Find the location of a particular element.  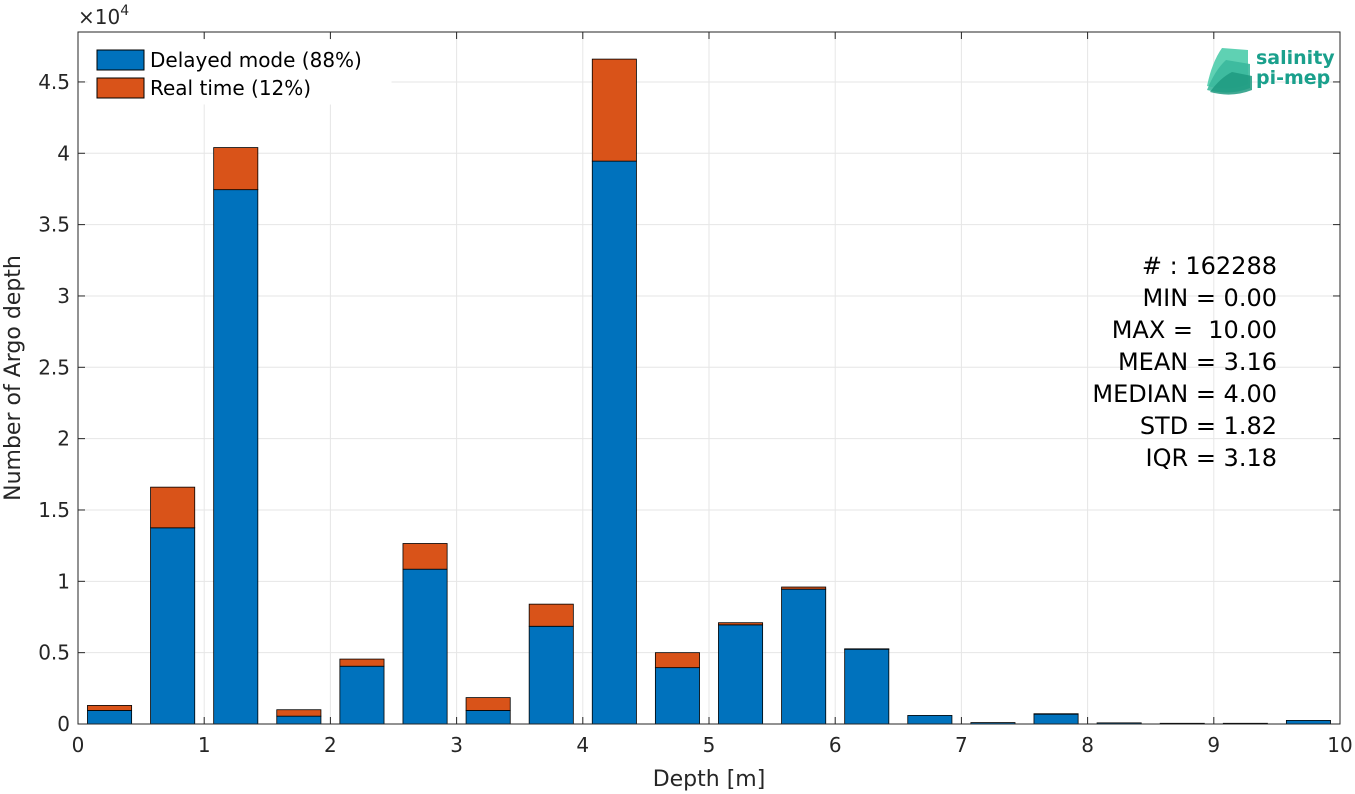

stat-max: MAX = 10.00 is located at coordinates (1194, 330).